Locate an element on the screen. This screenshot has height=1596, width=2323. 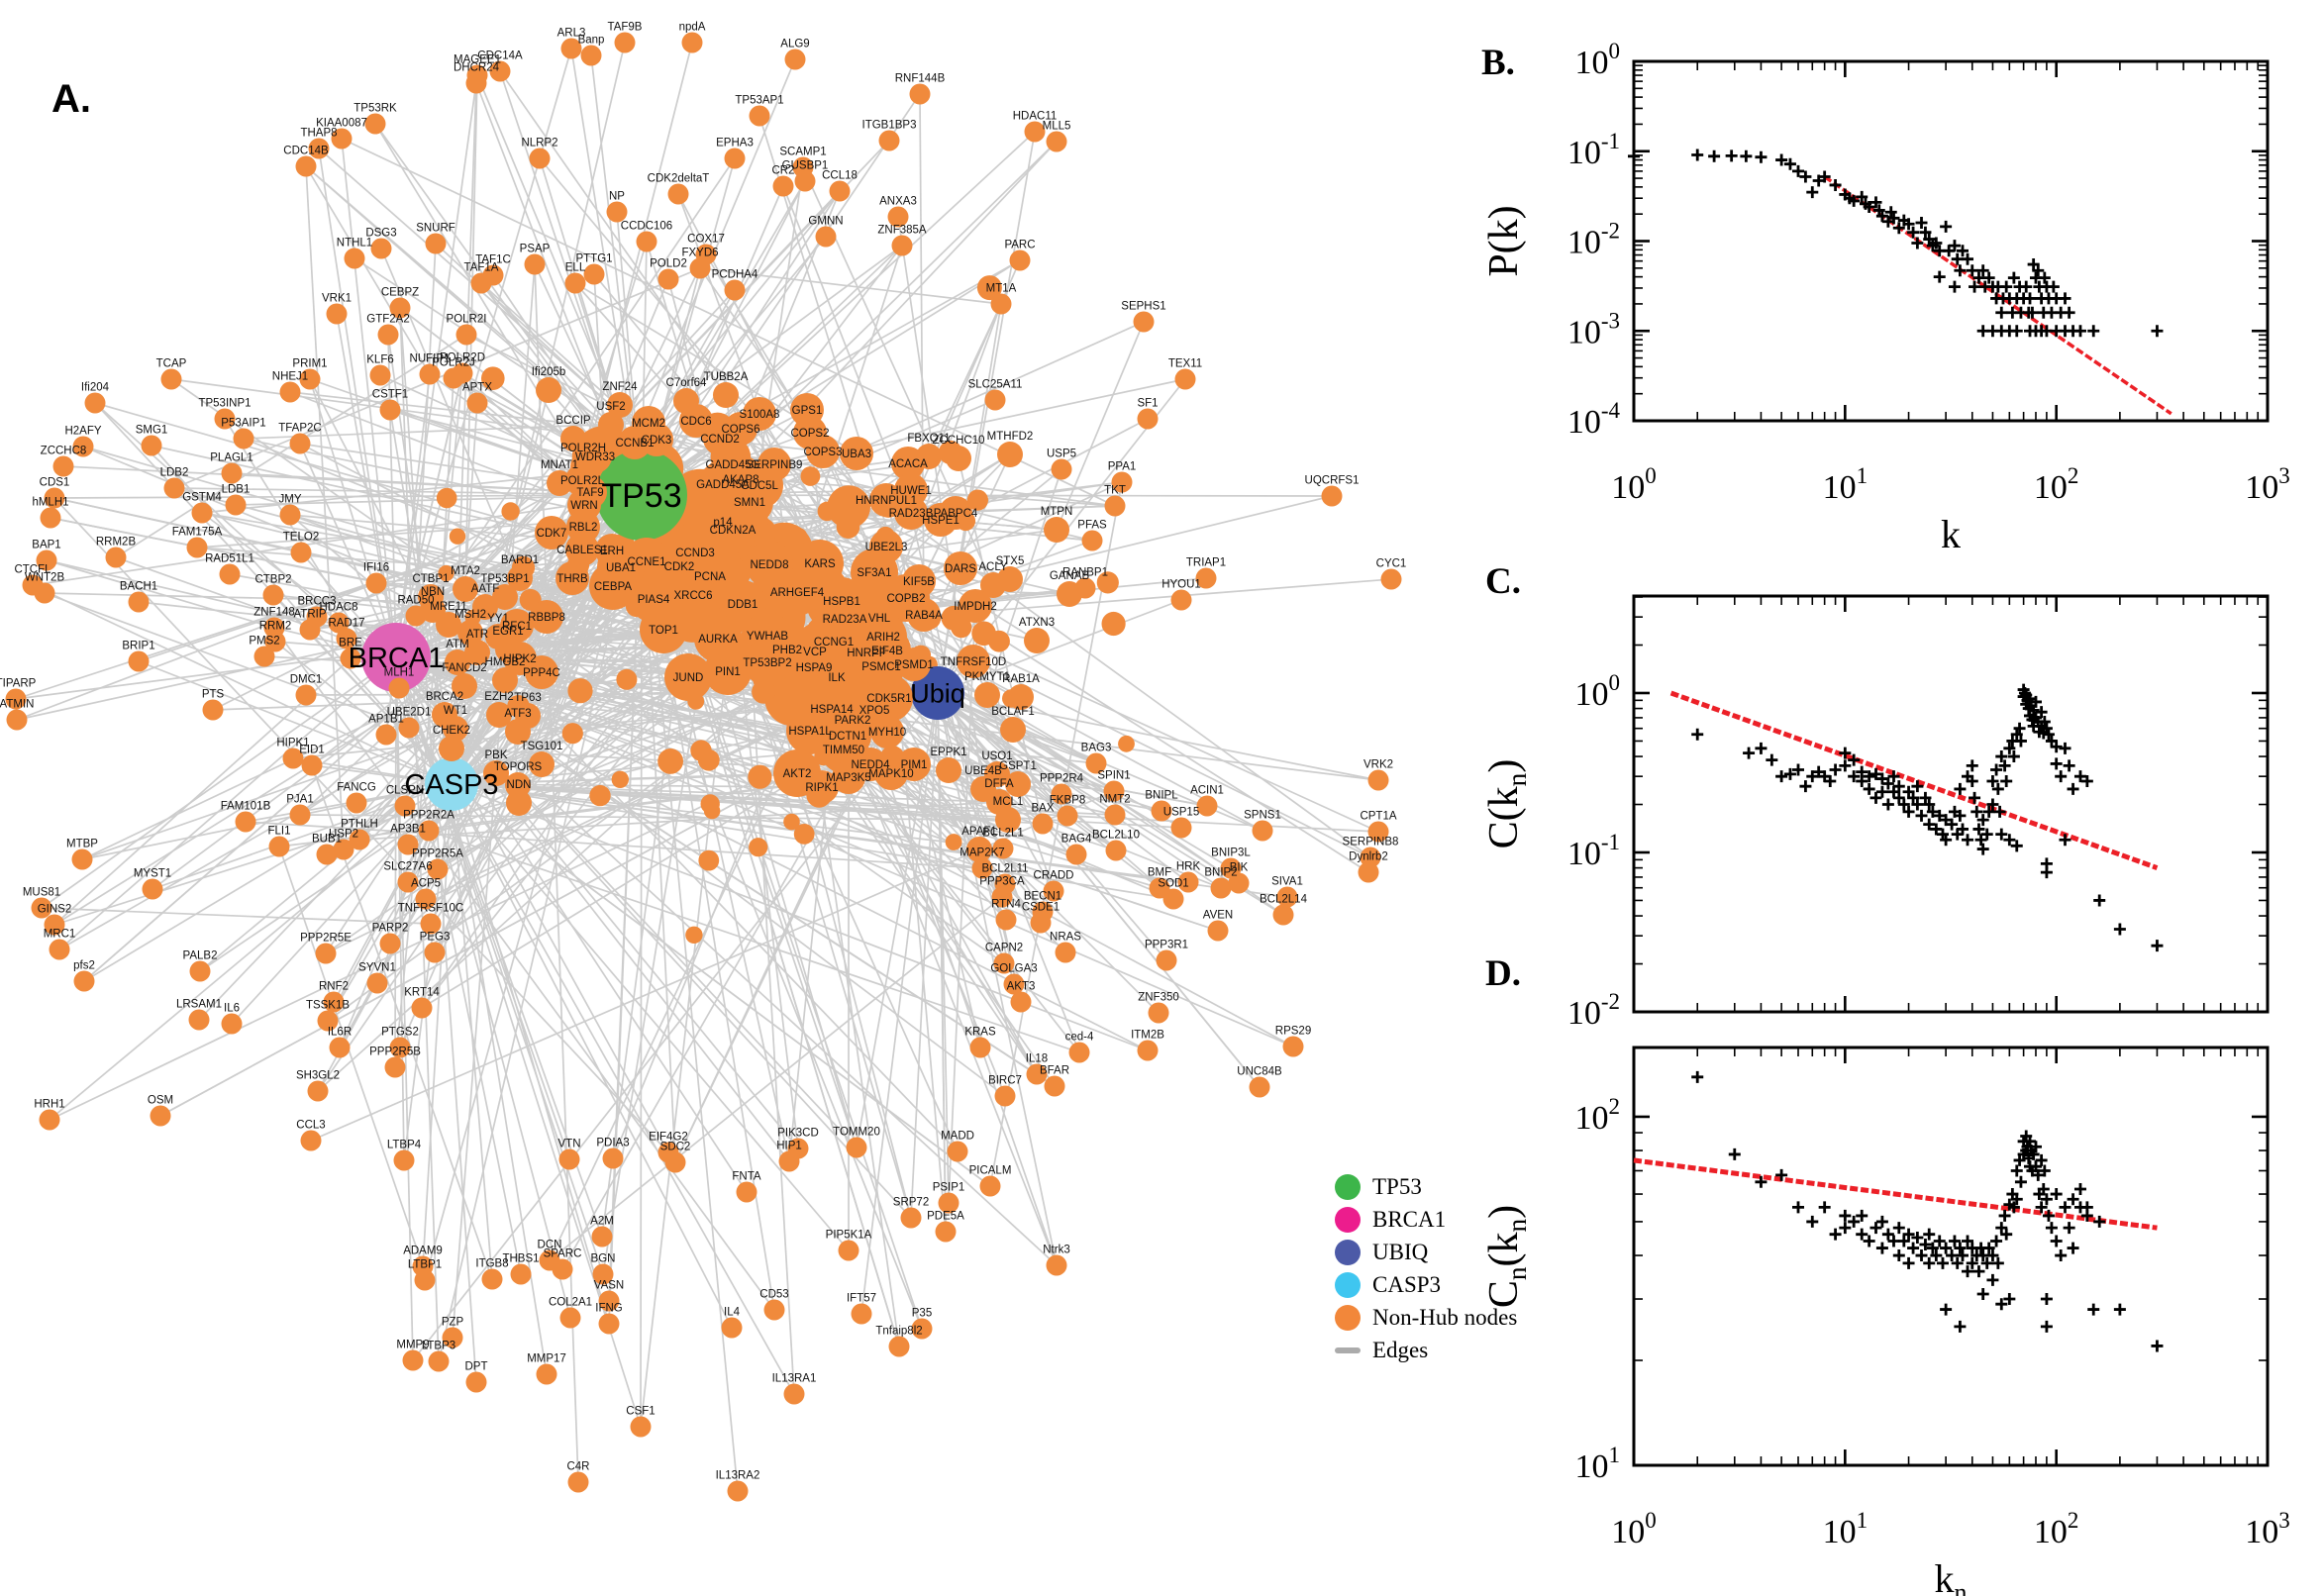
svg-text: WT1 is located at coordinates (456, 711).